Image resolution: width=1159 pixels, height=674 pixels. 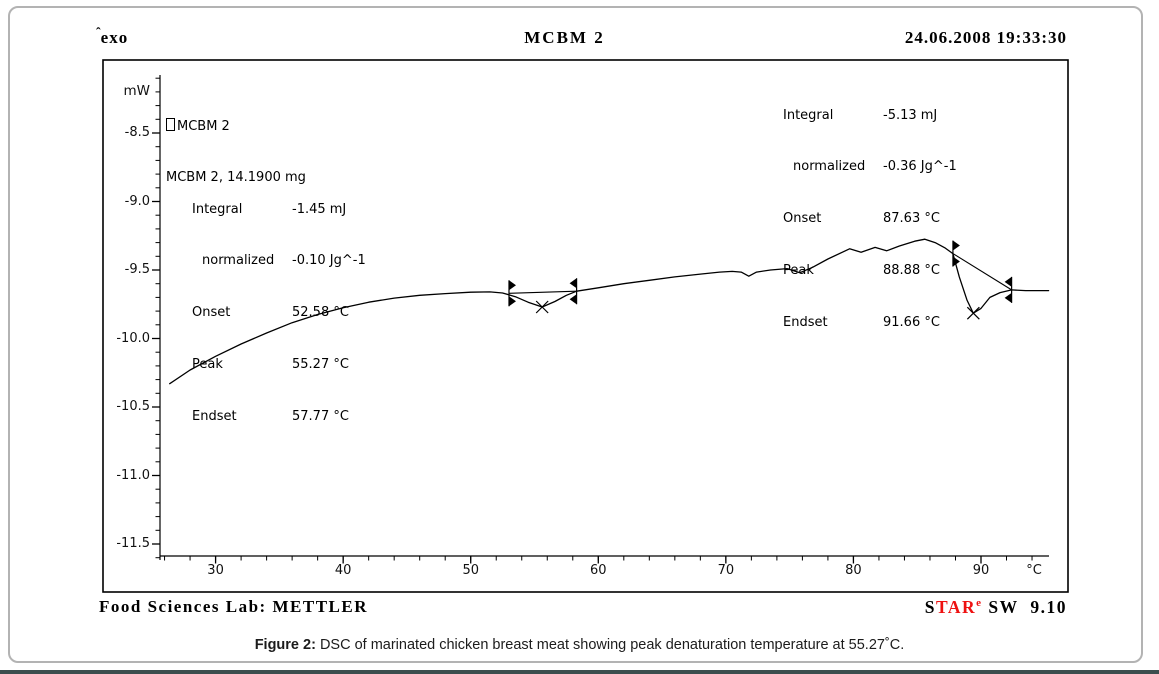 I want to click on x-tick-label: 30, so click(x=215, y=570).